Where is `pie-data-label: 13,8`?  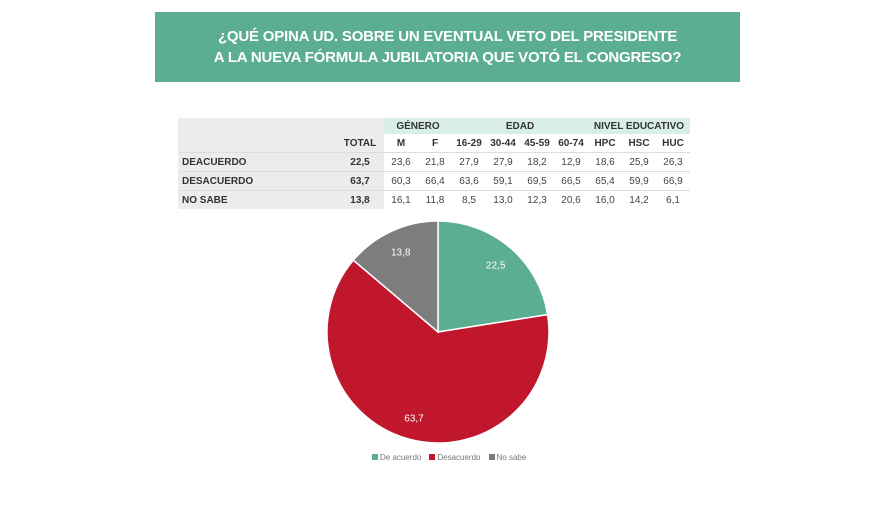
pie-data-label: 13,8 is located at coordinates (401, 252).